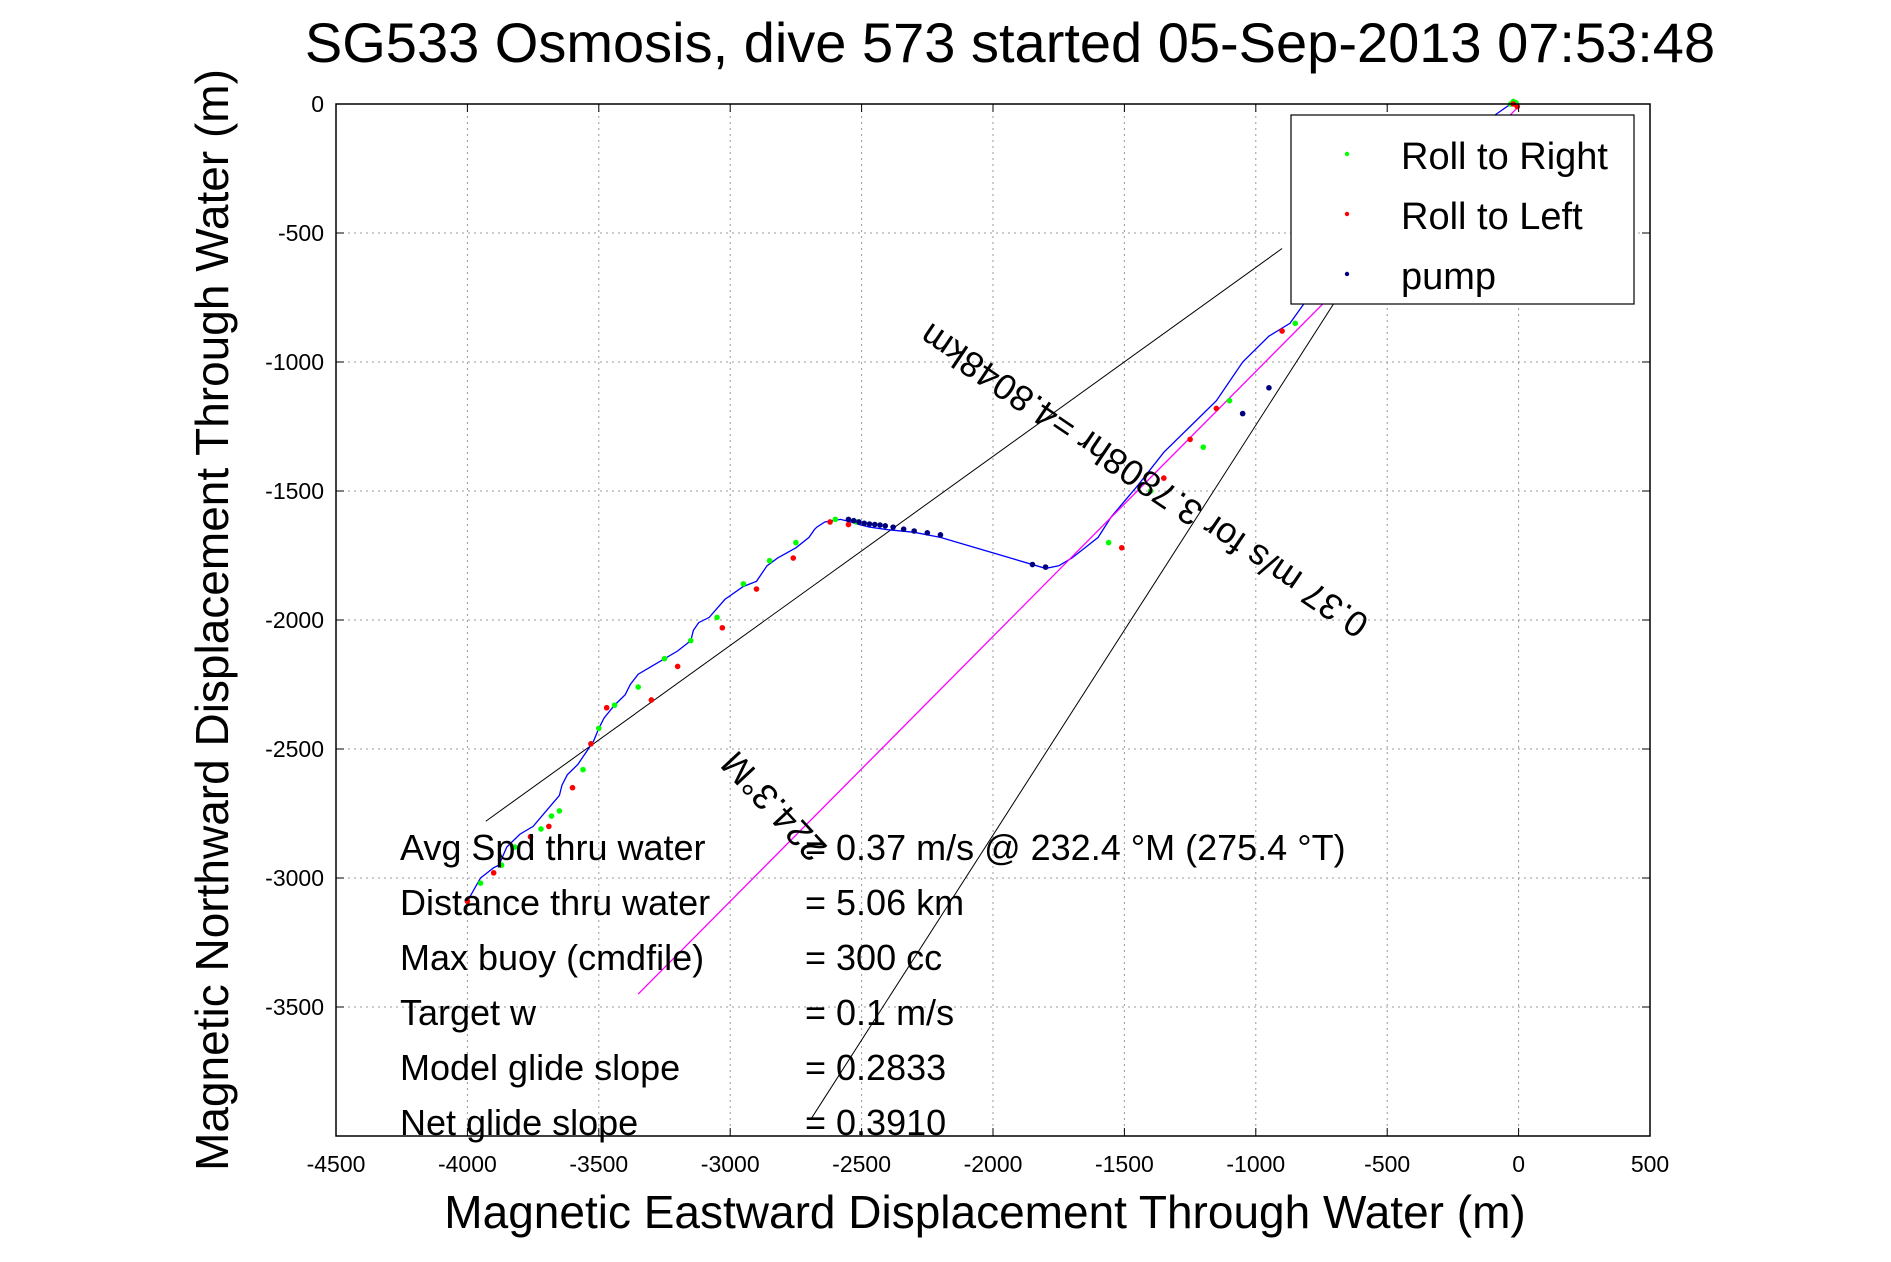  Describe the element at coordinates (873, 957) in the screenshot. I see `info-value: = 300 cc` at that location.